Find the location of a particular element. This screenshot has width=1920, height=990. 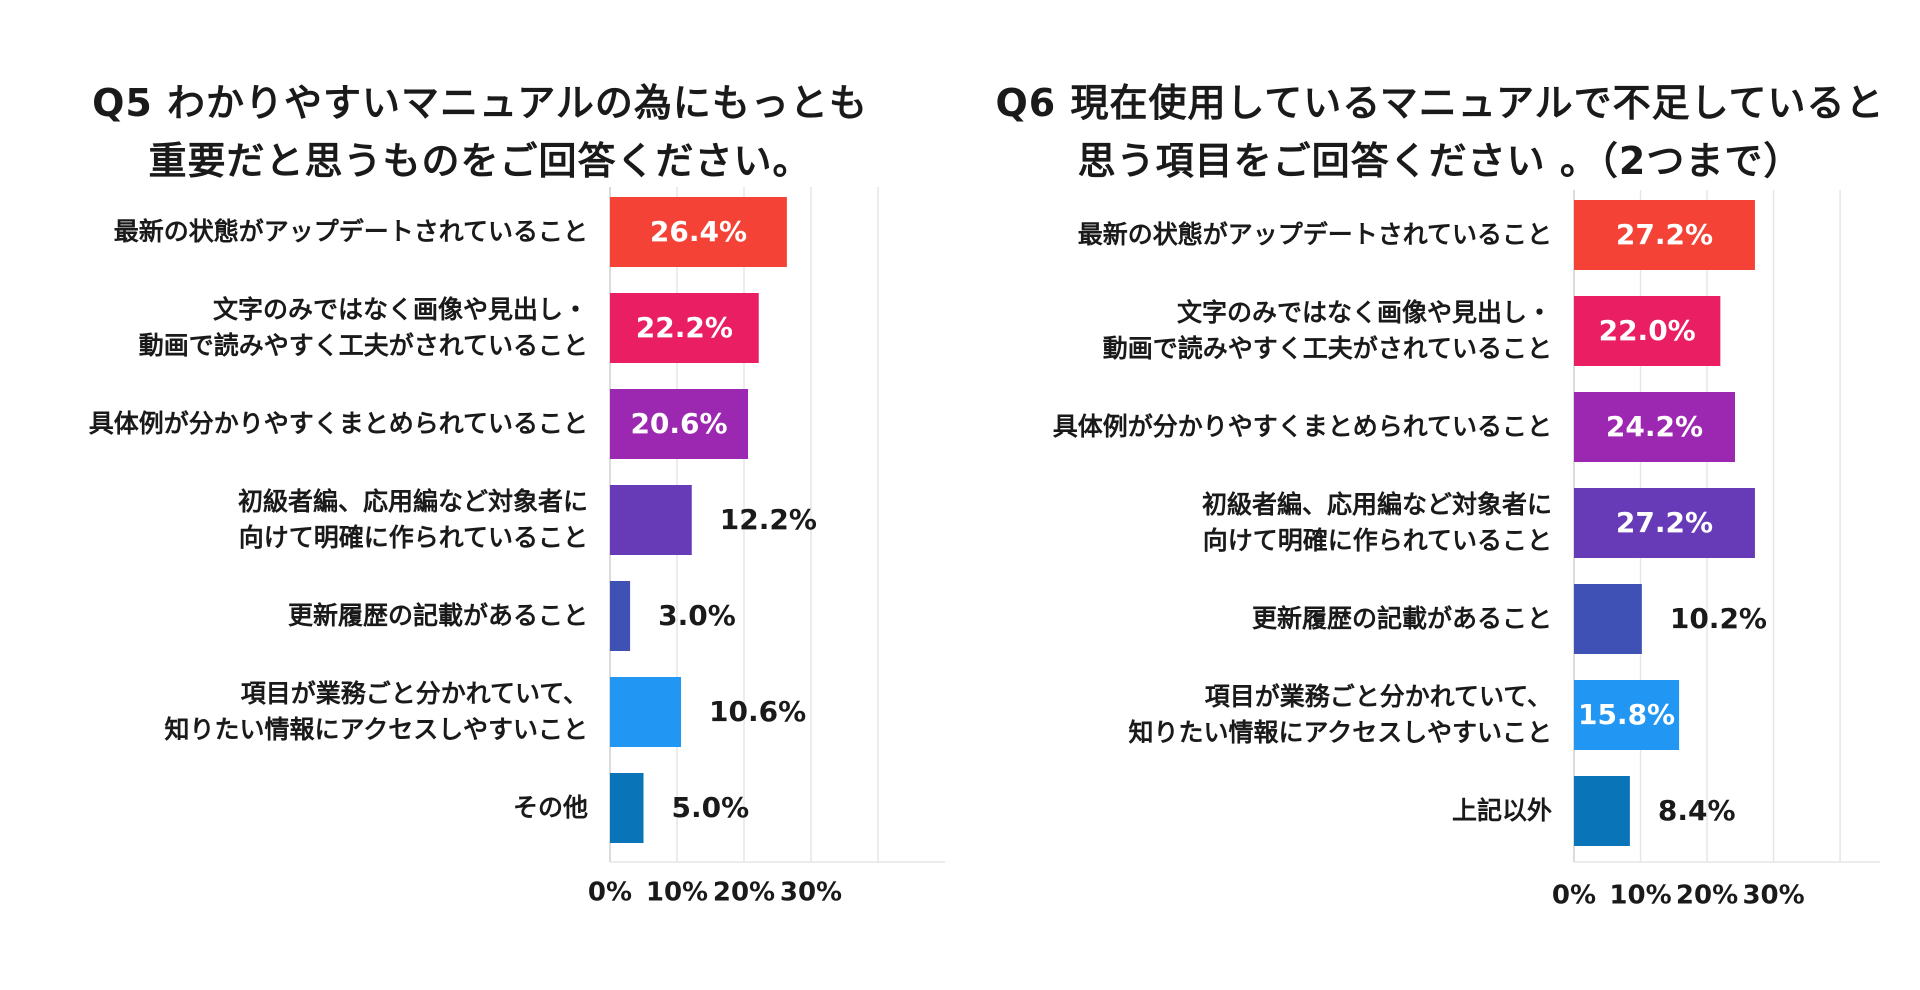

category-label-line: その他 is located at coordinates (550, 807).